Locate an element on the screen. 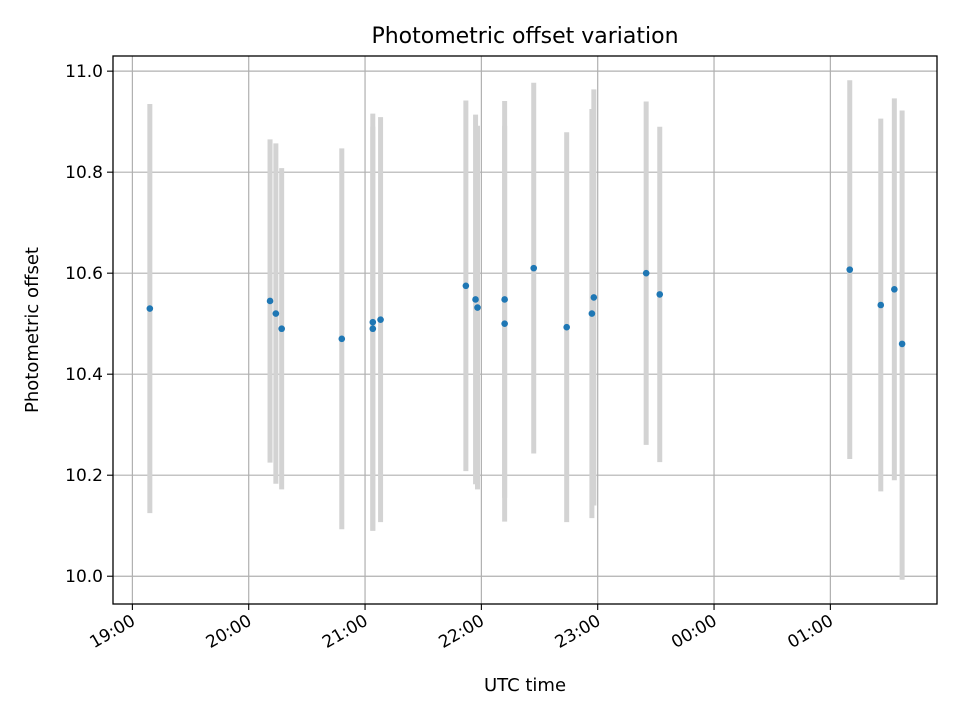  y-tick-label: 10.8 is located at coordinates (84, 173).